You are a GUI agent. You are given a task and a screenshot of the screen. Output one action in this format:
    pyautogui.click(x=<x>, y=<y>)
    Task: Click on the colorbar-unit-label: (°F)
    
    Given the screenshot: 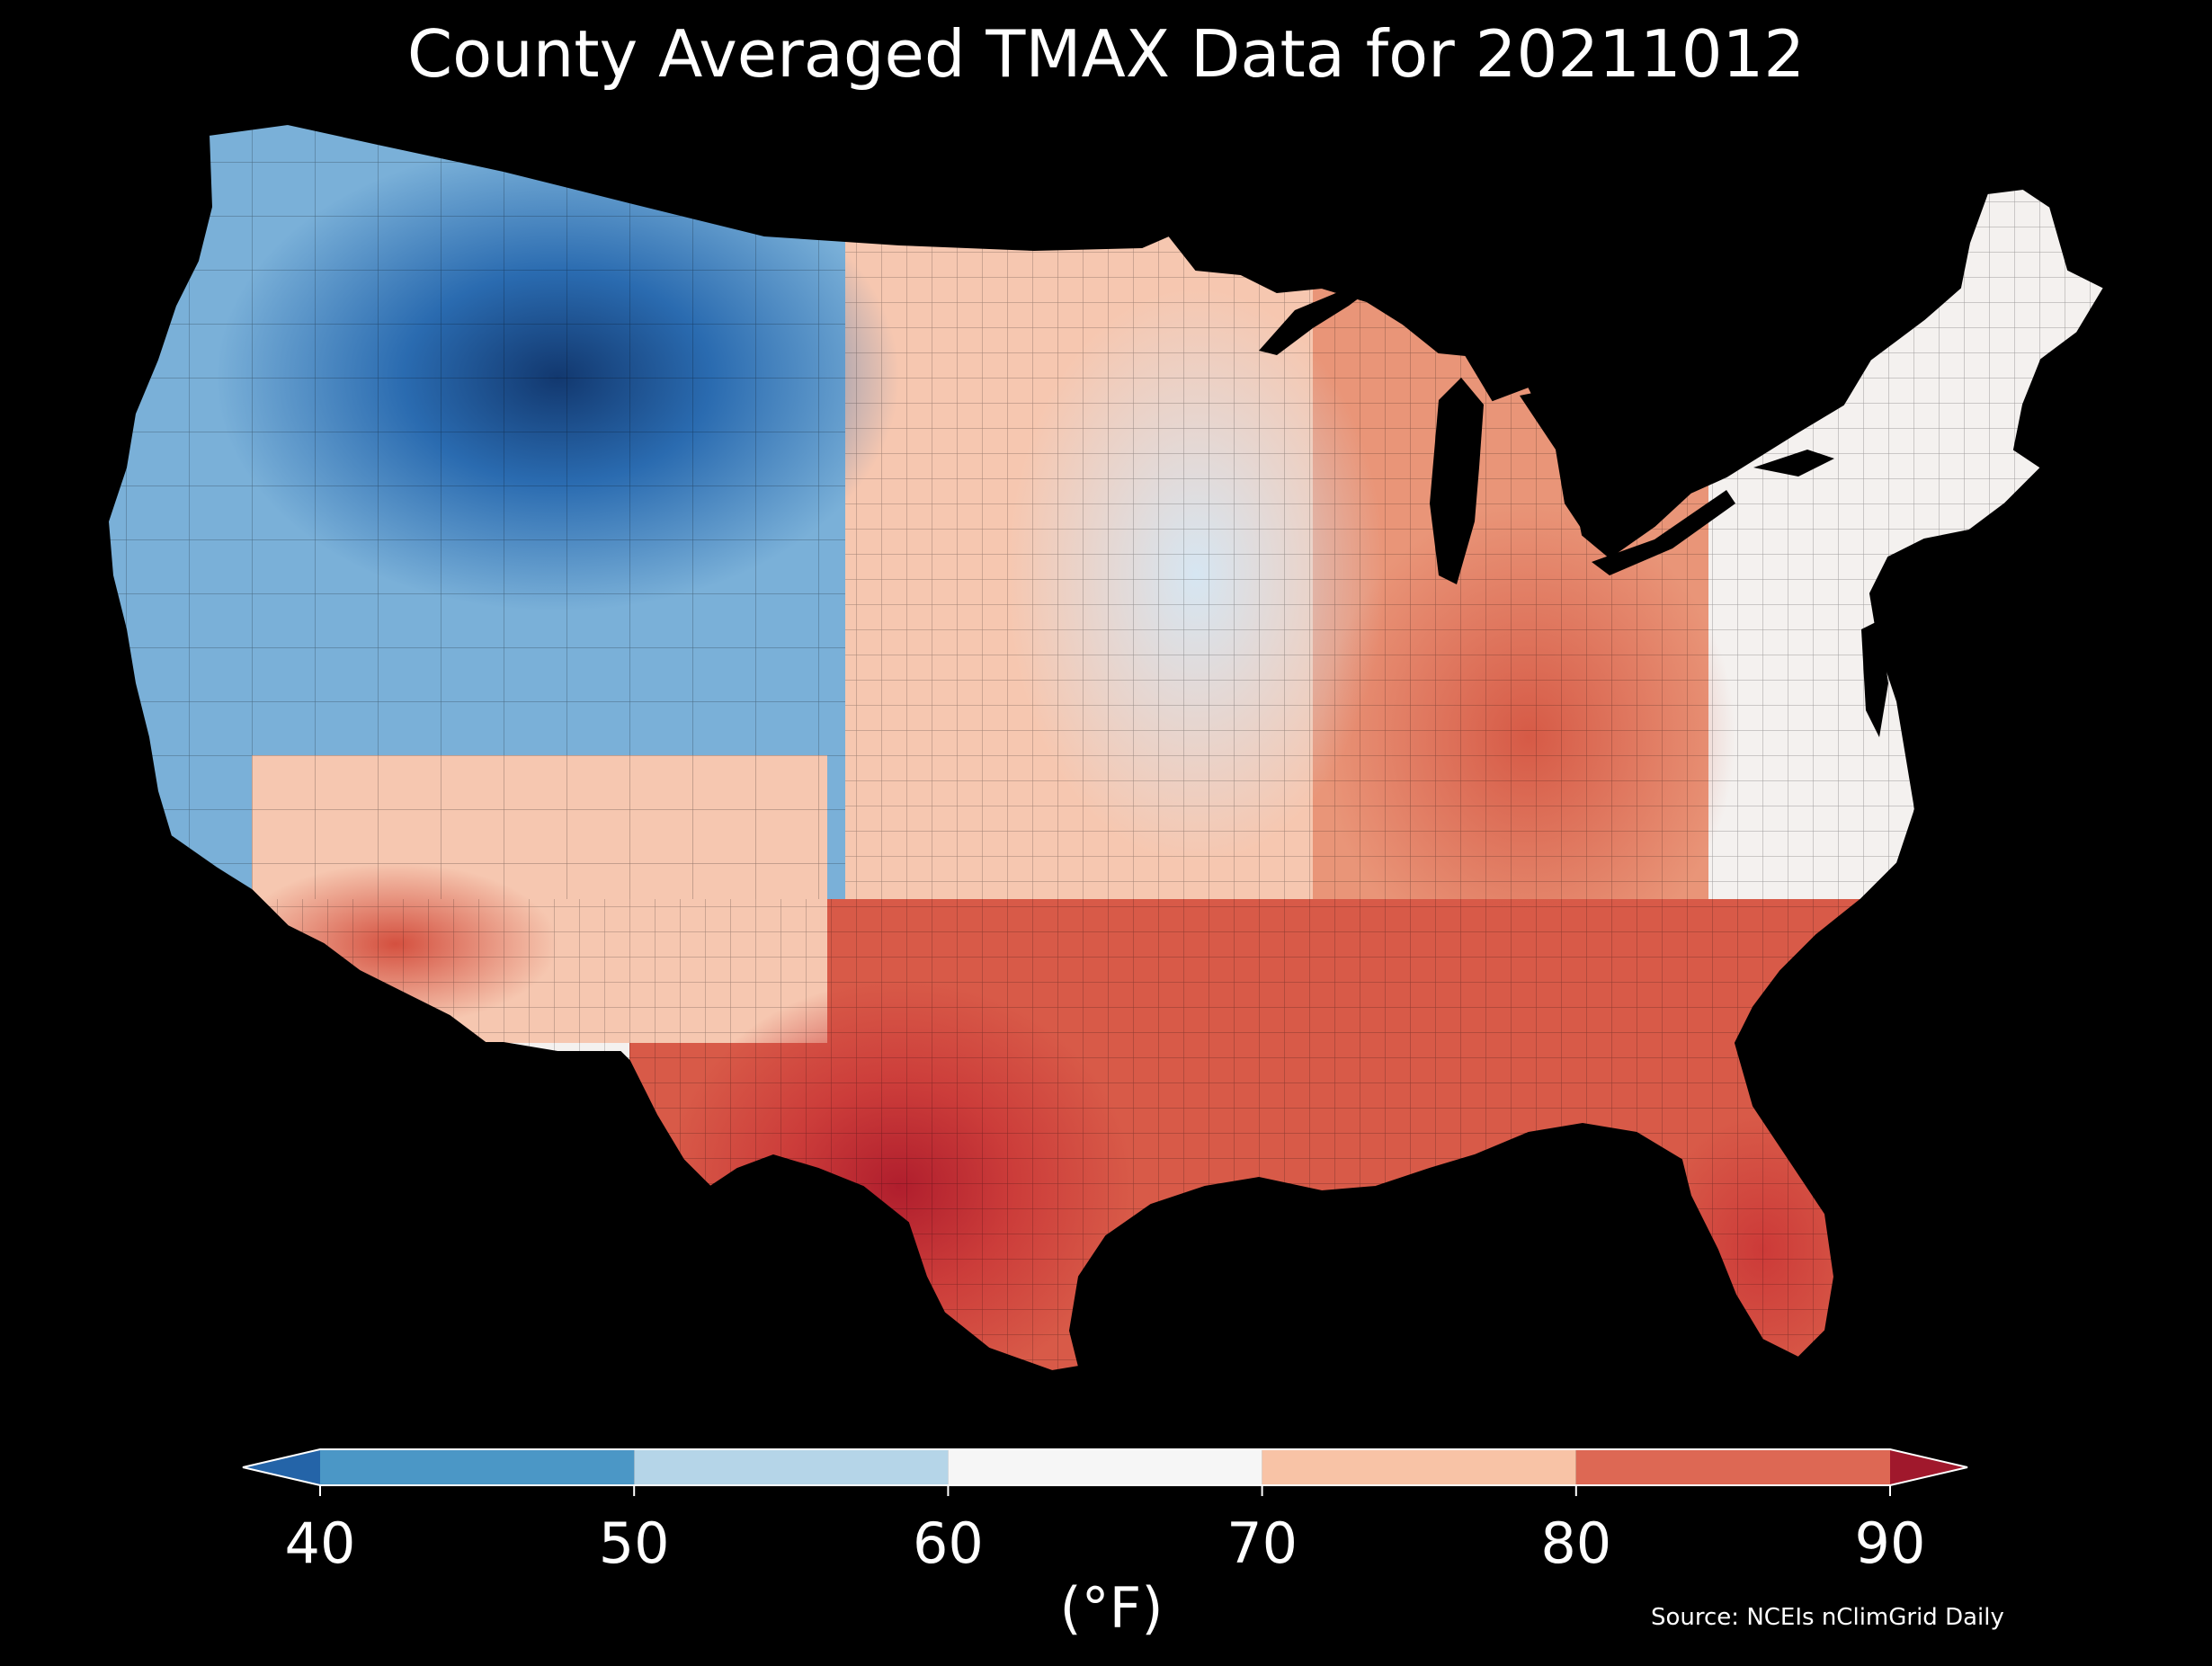 What is the action you would take?
    pyautogui.click(x=1111, y=1608)
    